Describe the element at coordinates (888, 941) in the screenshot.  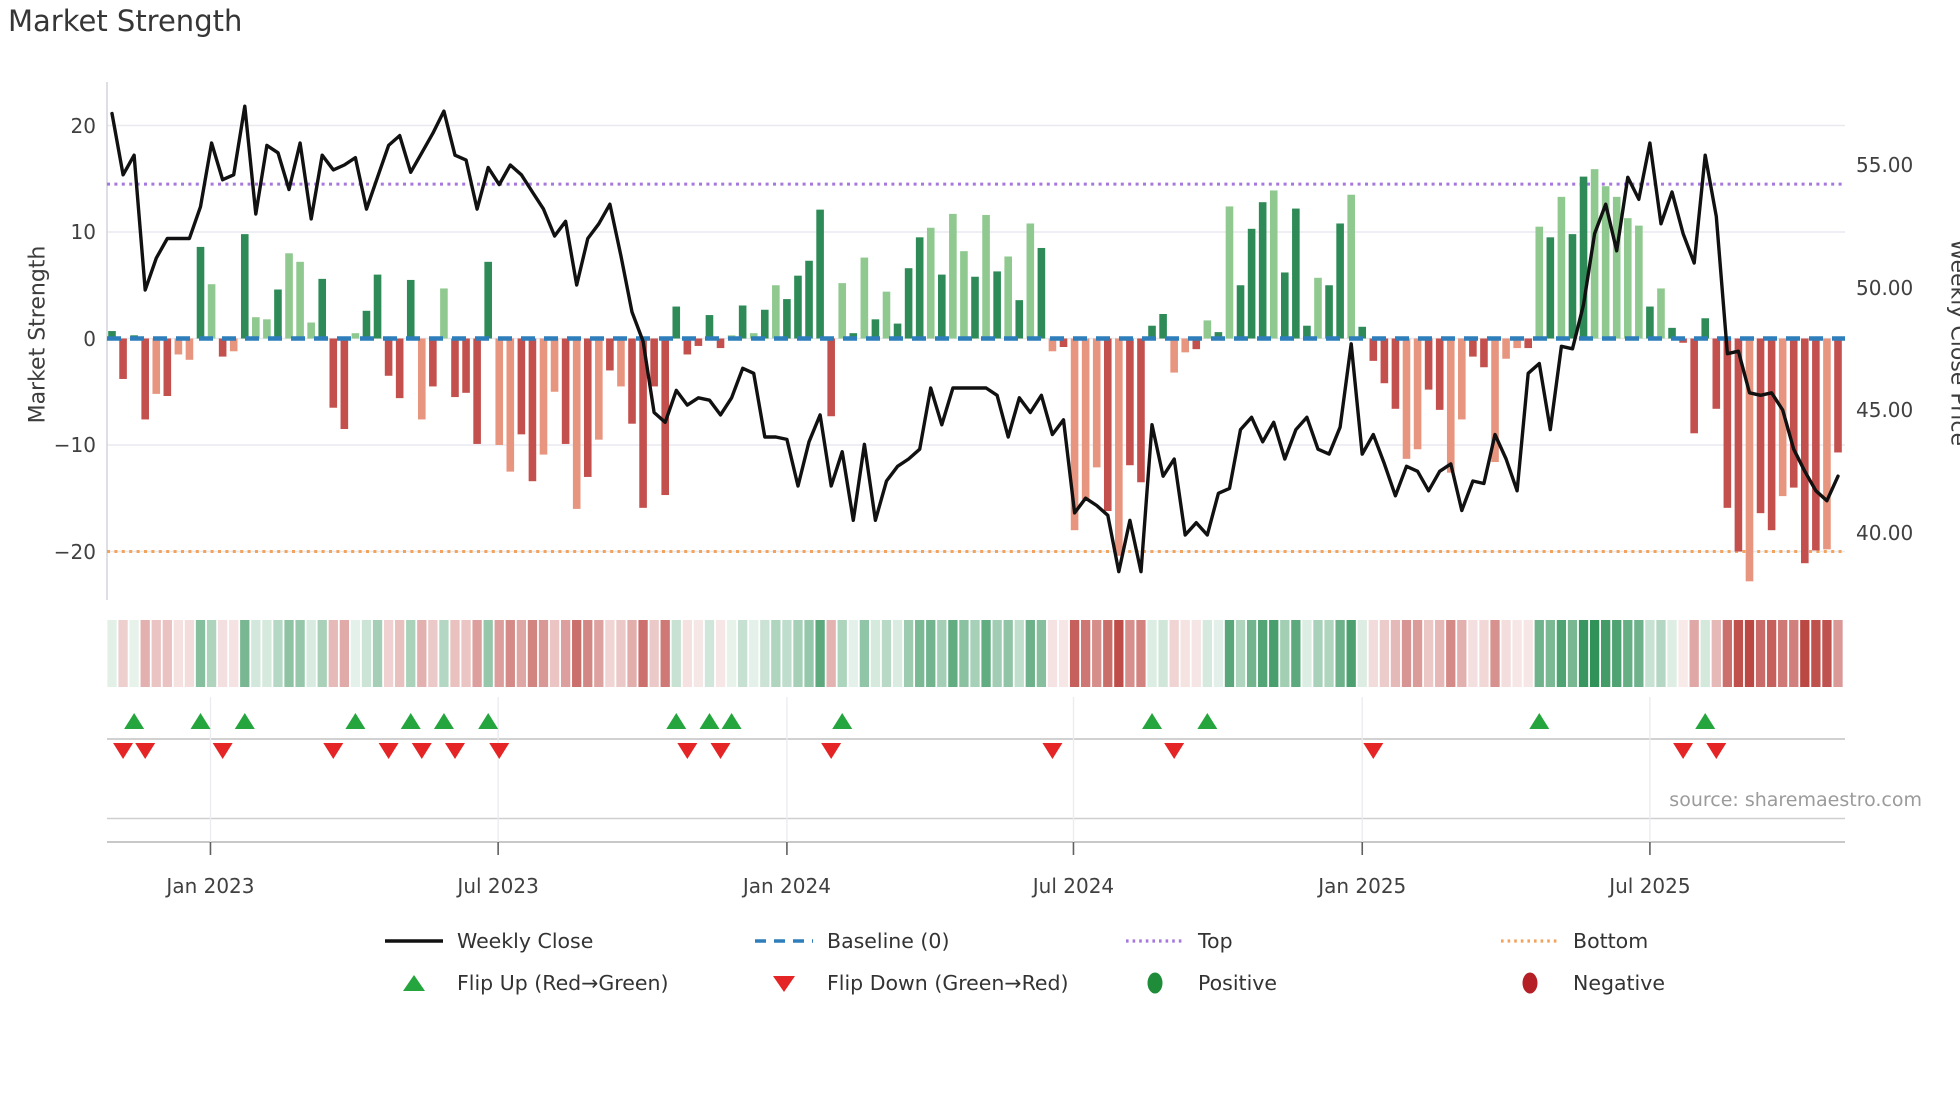
I see `legend-label: Baseline (0)` at that location.